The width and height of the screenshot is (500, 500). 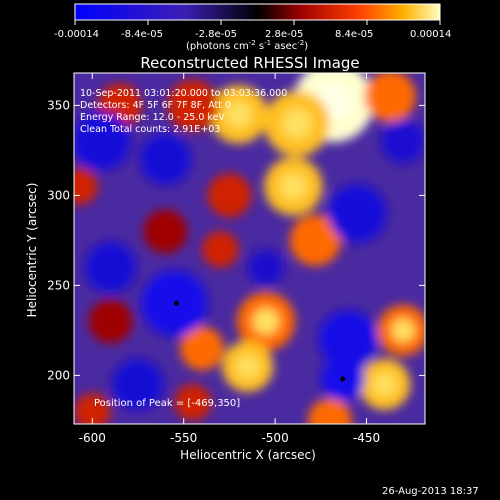 What do you see at coordinates (354, 34) in the screenshot?
I see `colorbar-tick-label: 8.4e-05` at bounding box center [354, 34].